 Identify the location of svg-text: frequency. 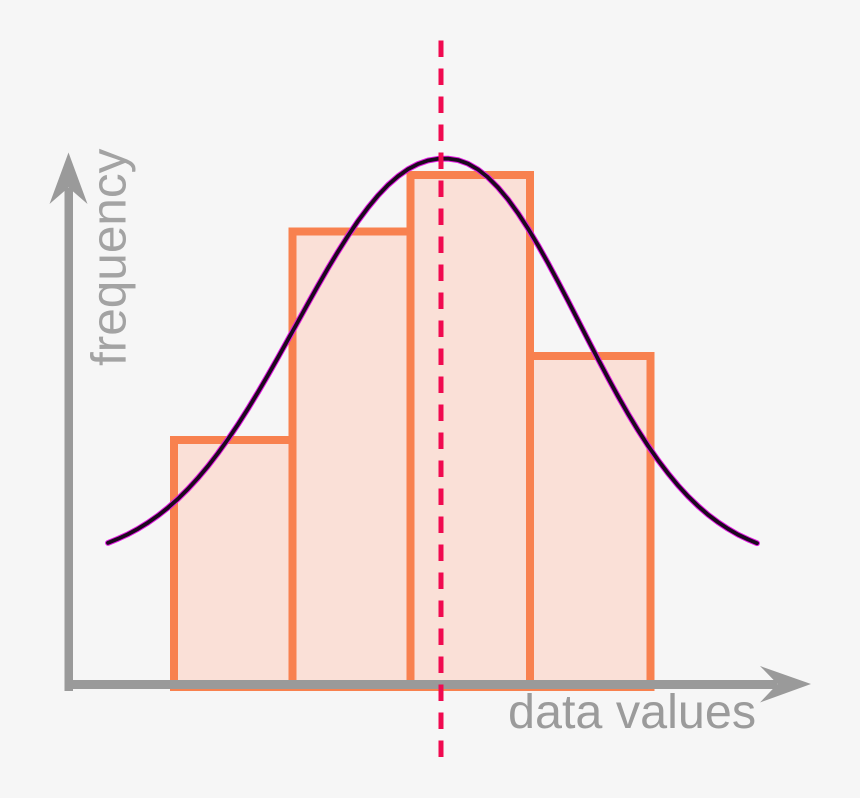
(109, 257).